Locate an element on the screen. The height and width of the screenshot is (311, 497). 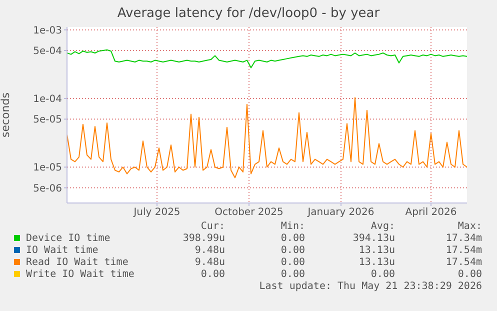
x-tick-label: July 2025 is located at coordinates (156, 212).